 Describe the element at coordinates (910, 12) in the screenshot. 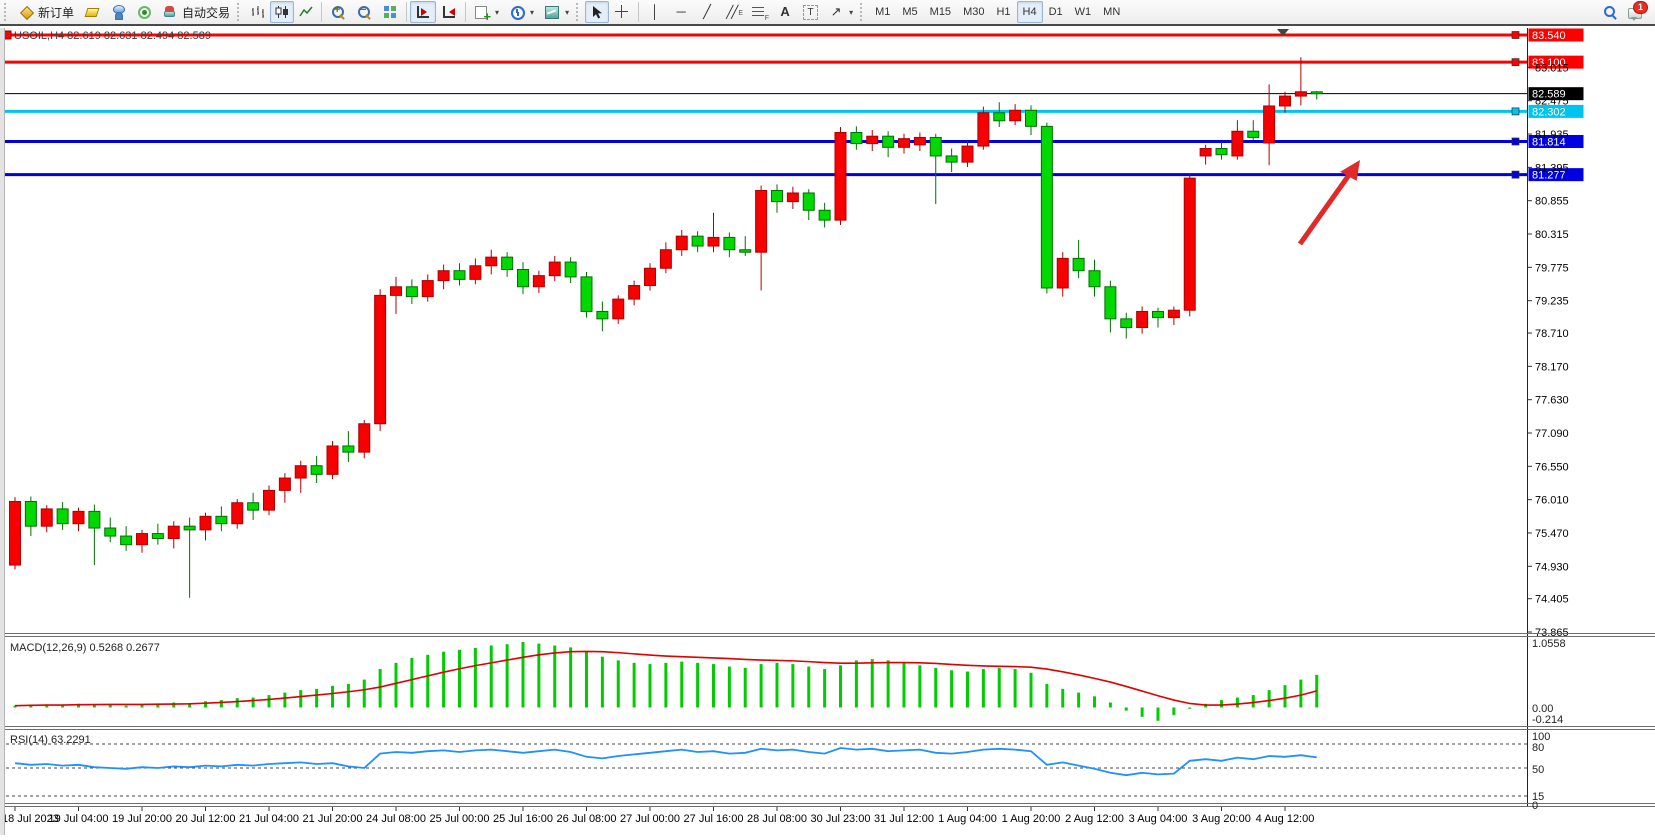

I see `timeframe-m5-button: M5` at that location.